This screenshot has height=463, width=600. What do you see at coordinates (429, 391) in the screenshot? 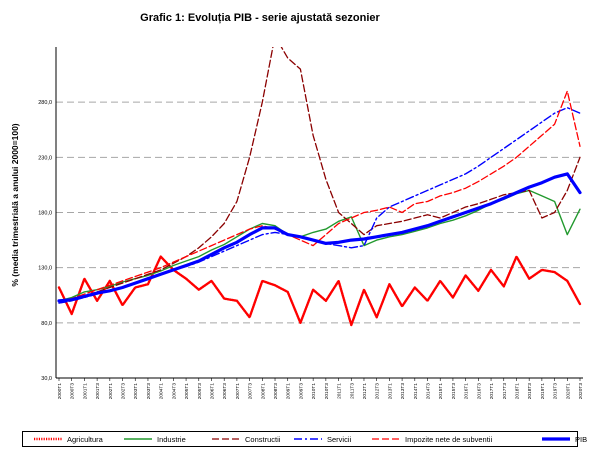
I see `x-tick-label: 2014T3` at bounding box center [429, 391].